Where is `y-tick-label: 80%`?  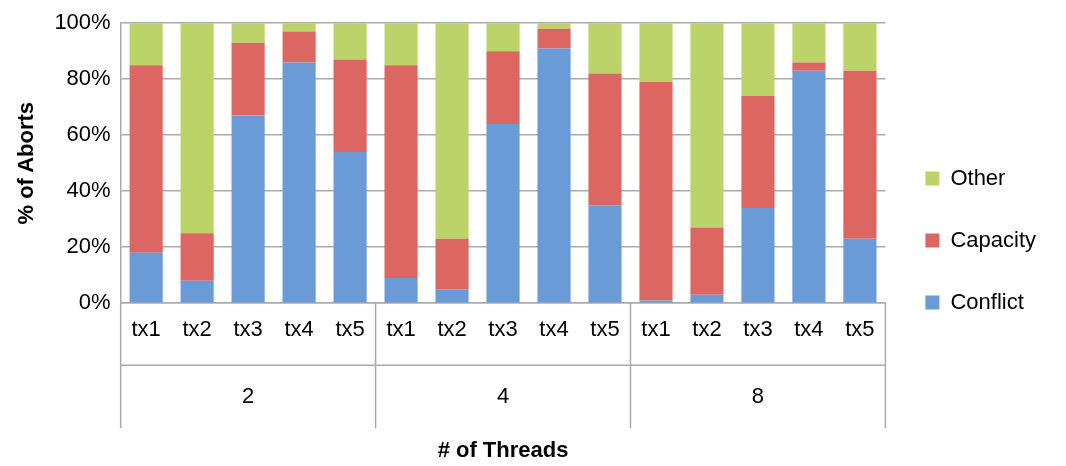
y-tick-label: 80% is located at coordinates (88, 78).